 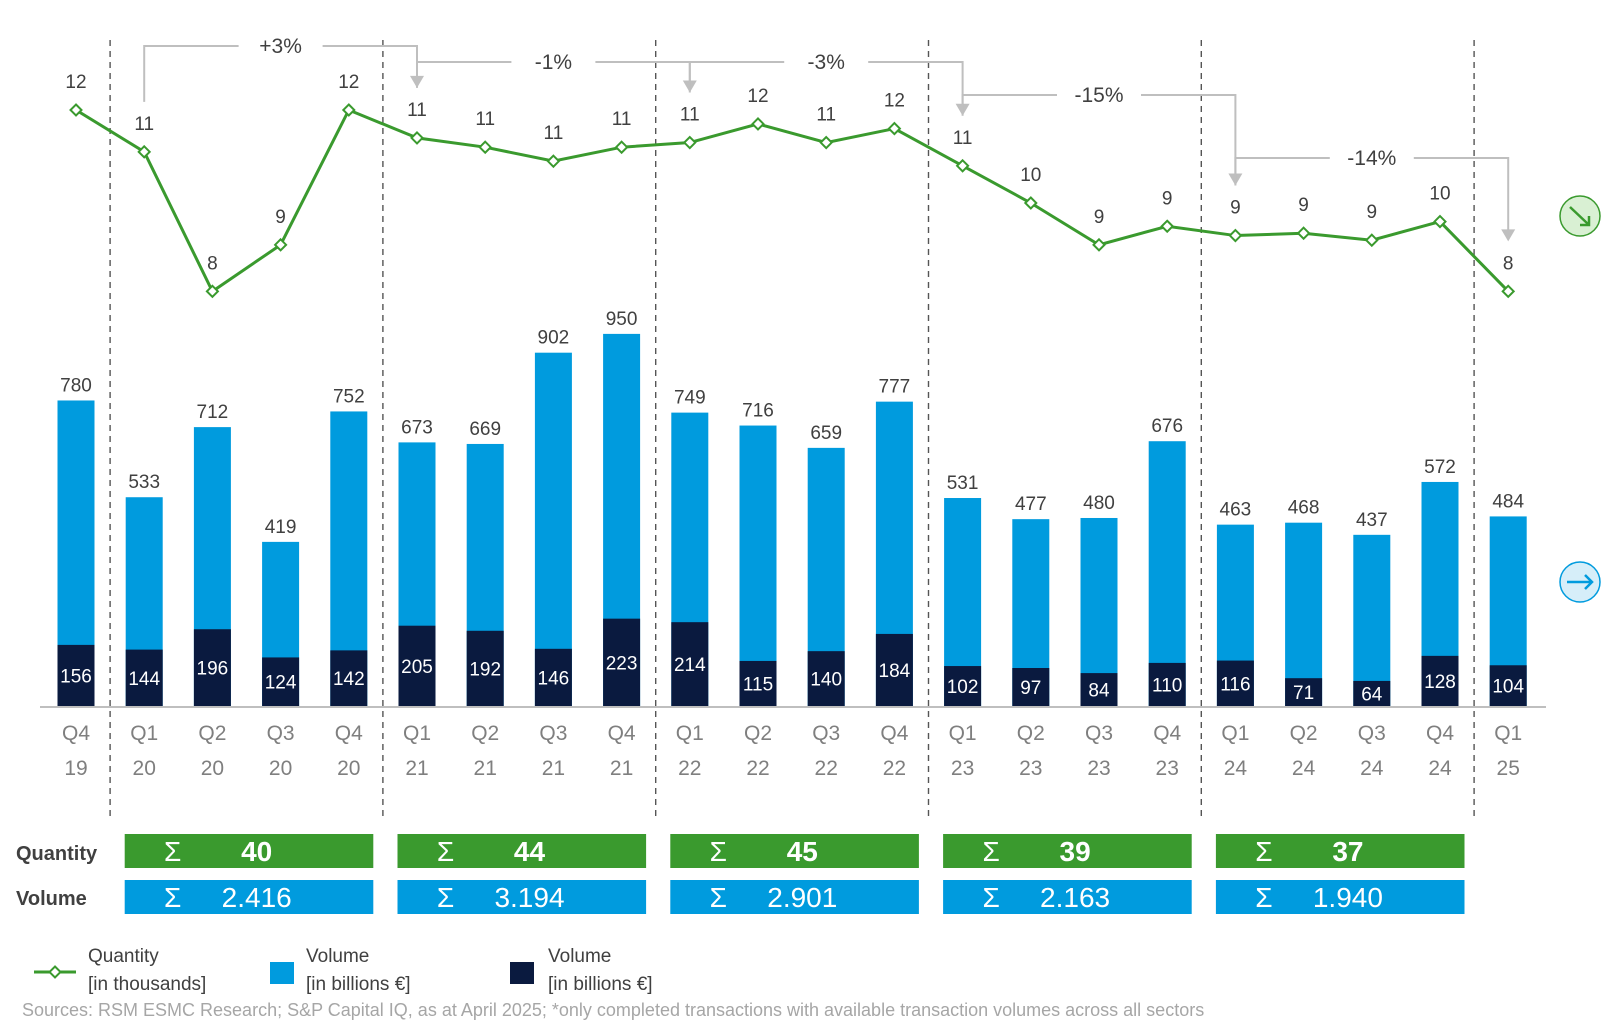 I want to click on volume-label: 477, so click(x=1031, y=504).